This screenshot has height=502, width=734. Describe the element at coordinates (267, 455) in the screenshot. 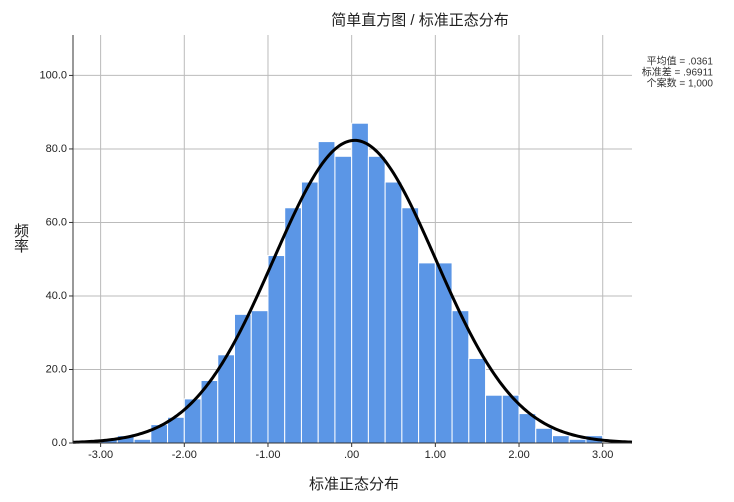

I see `x-tick-label: -1.00` at that location.